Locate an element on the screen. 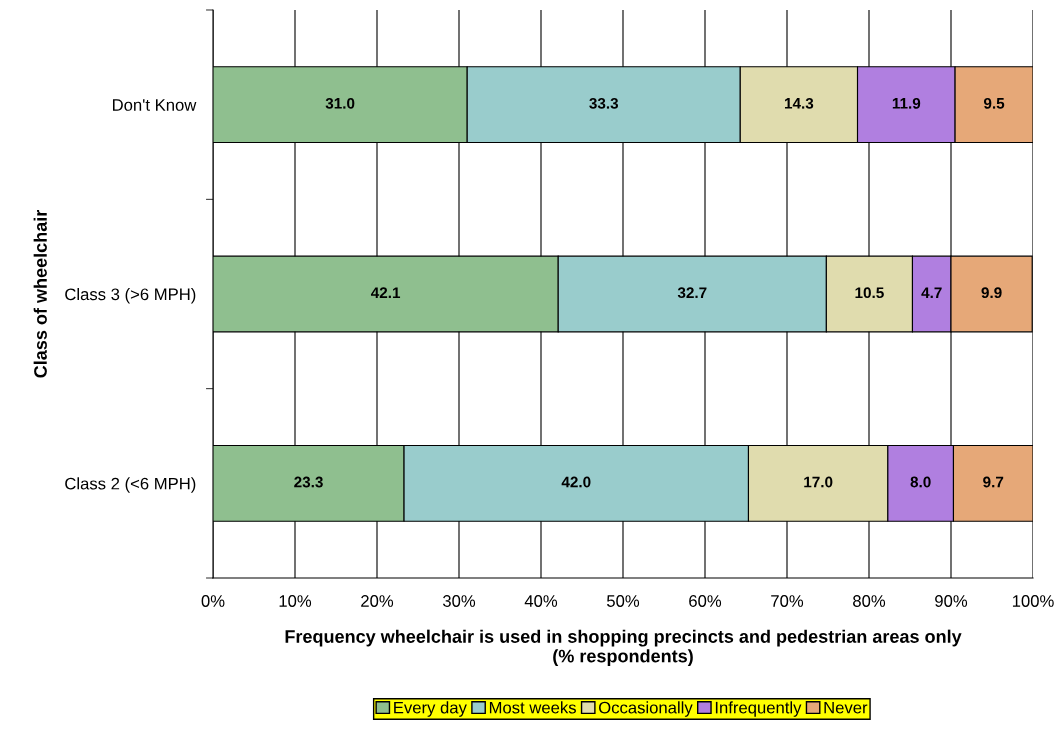 This screenshot has height=735, width=1063. data-label: 10.5 is located at coordinates (869, 293).